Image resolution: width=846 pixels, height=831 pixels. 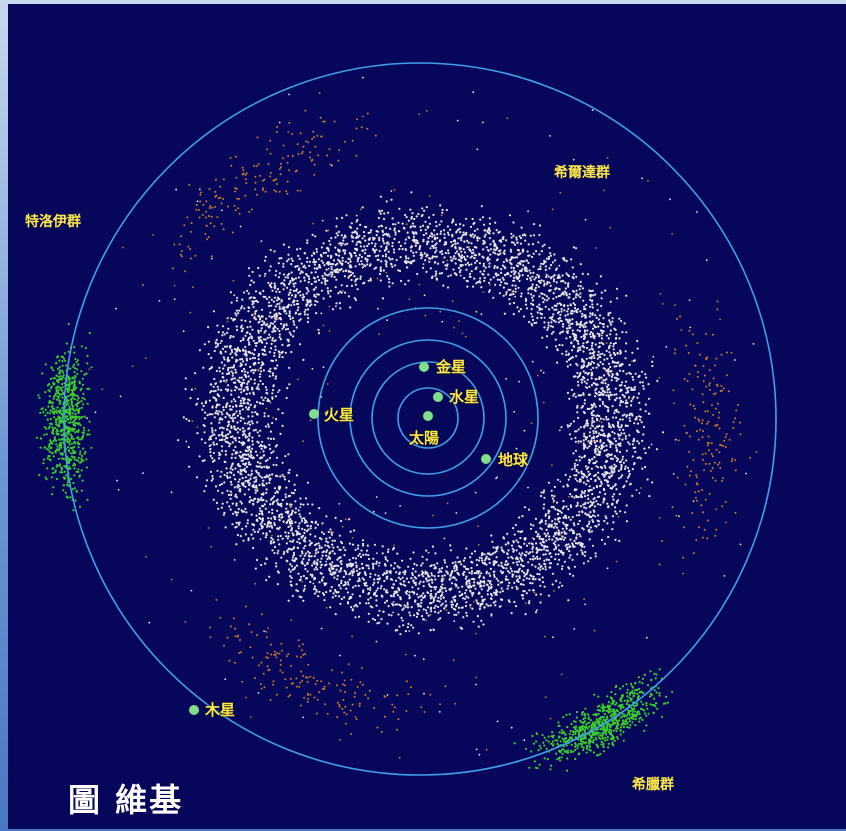 I want to click on trojans-label: 特洛伊群, so click(x=53, y=222).